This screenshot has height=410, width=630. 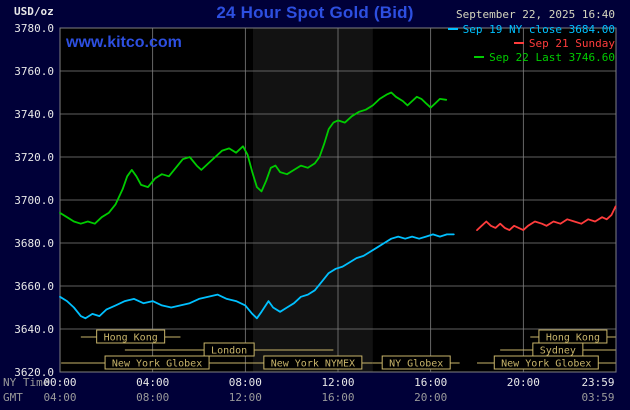 What do you see at coordinates (315, 12) in the screenshot?
I see `chart-title: 24 Hour Spot Gold (Bid)` at bounding box center [315, 12].